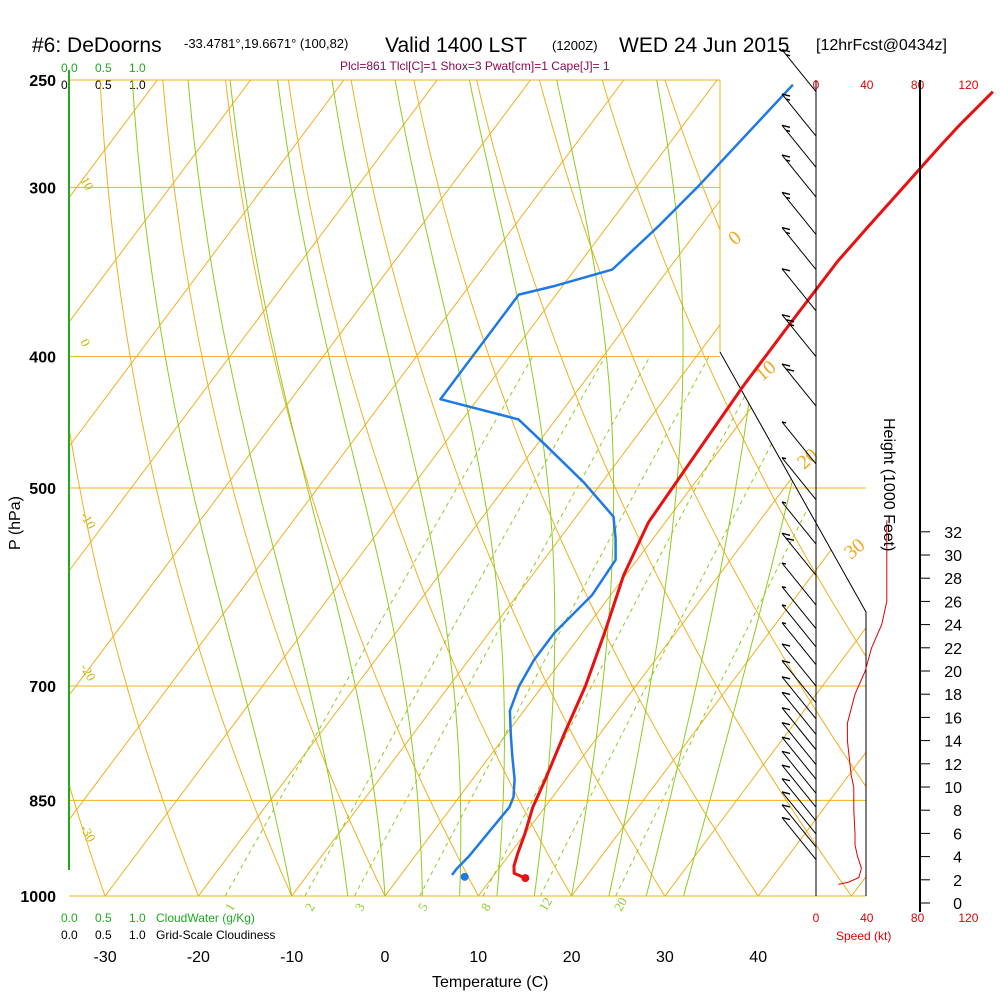 The width and height of the screenshot is (1000, 1000). I want to click on cloud-top-green-2: 1.0, so click(137, 68).